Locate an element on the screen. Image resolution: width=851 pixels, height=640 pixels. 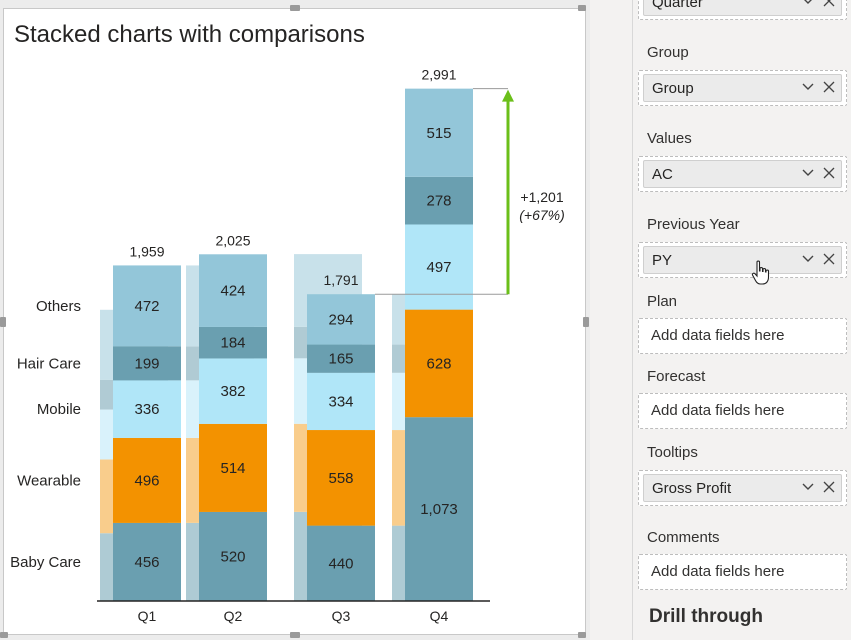
data-label: 424 is located at coordinates (232, 291).